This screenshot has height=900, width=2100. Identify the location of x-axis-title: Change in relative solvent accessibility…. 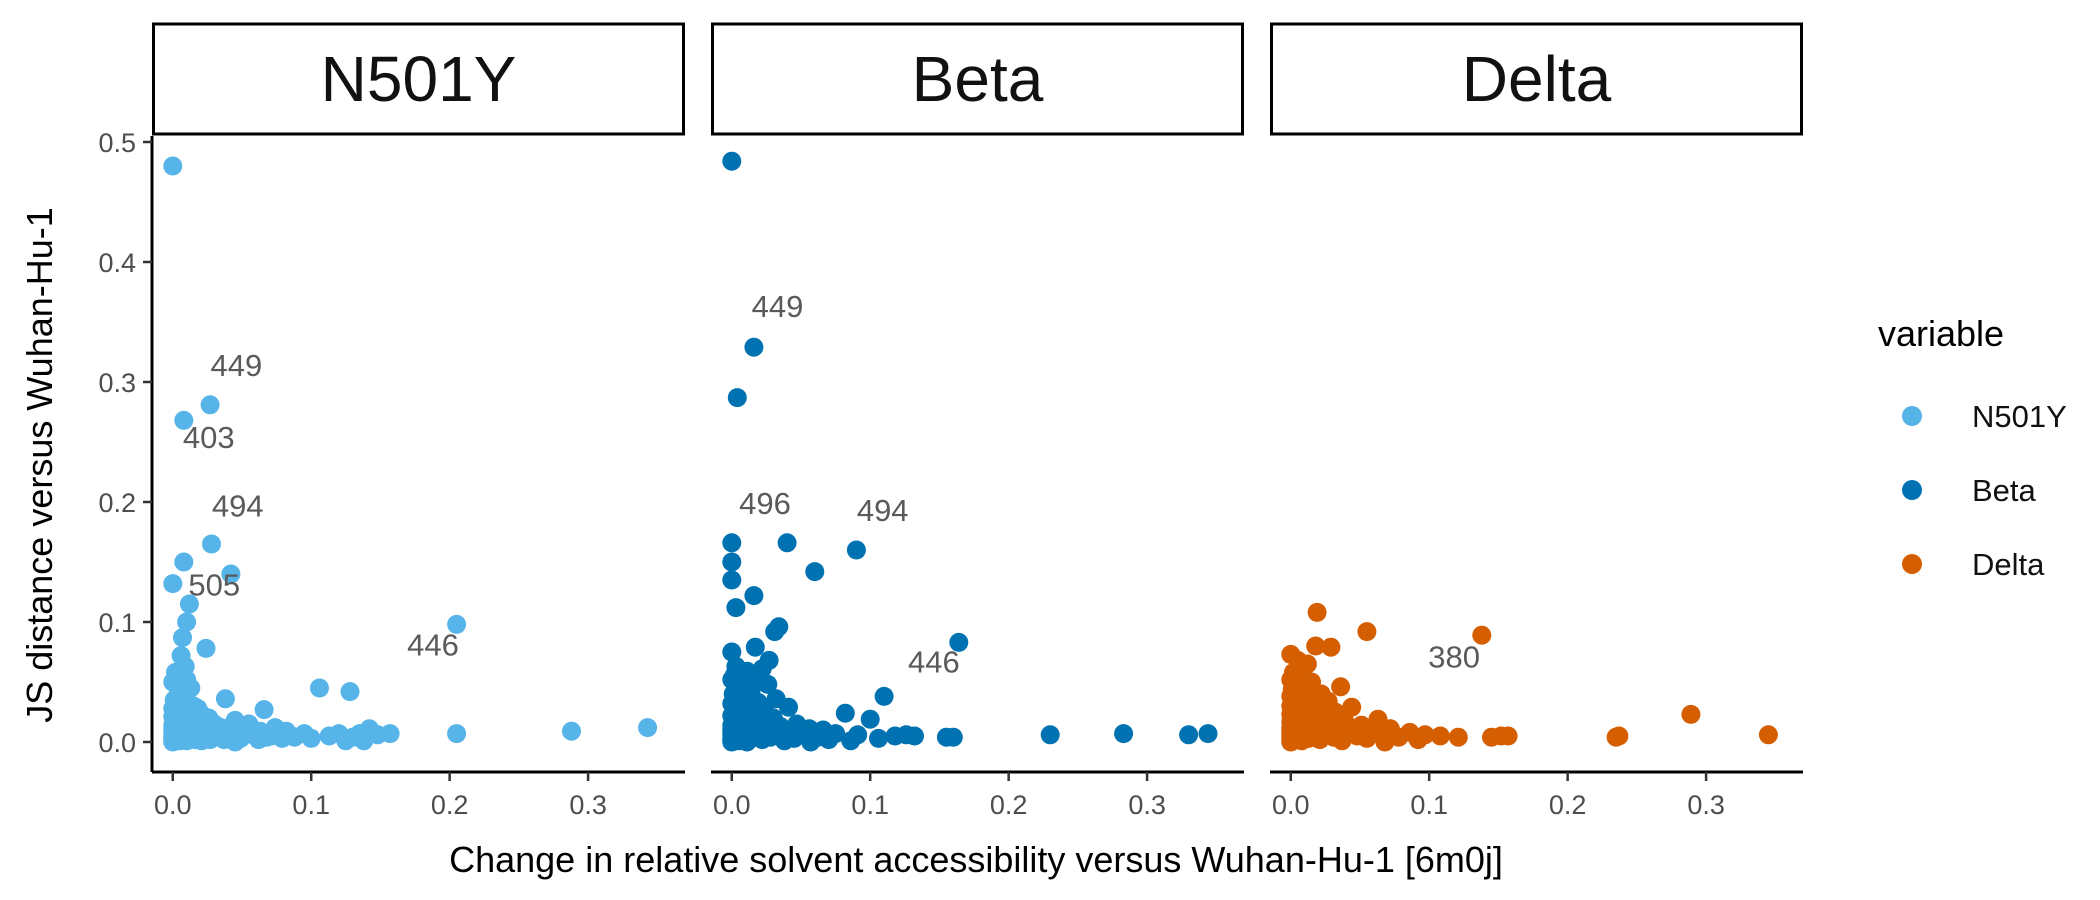
(976, 859).